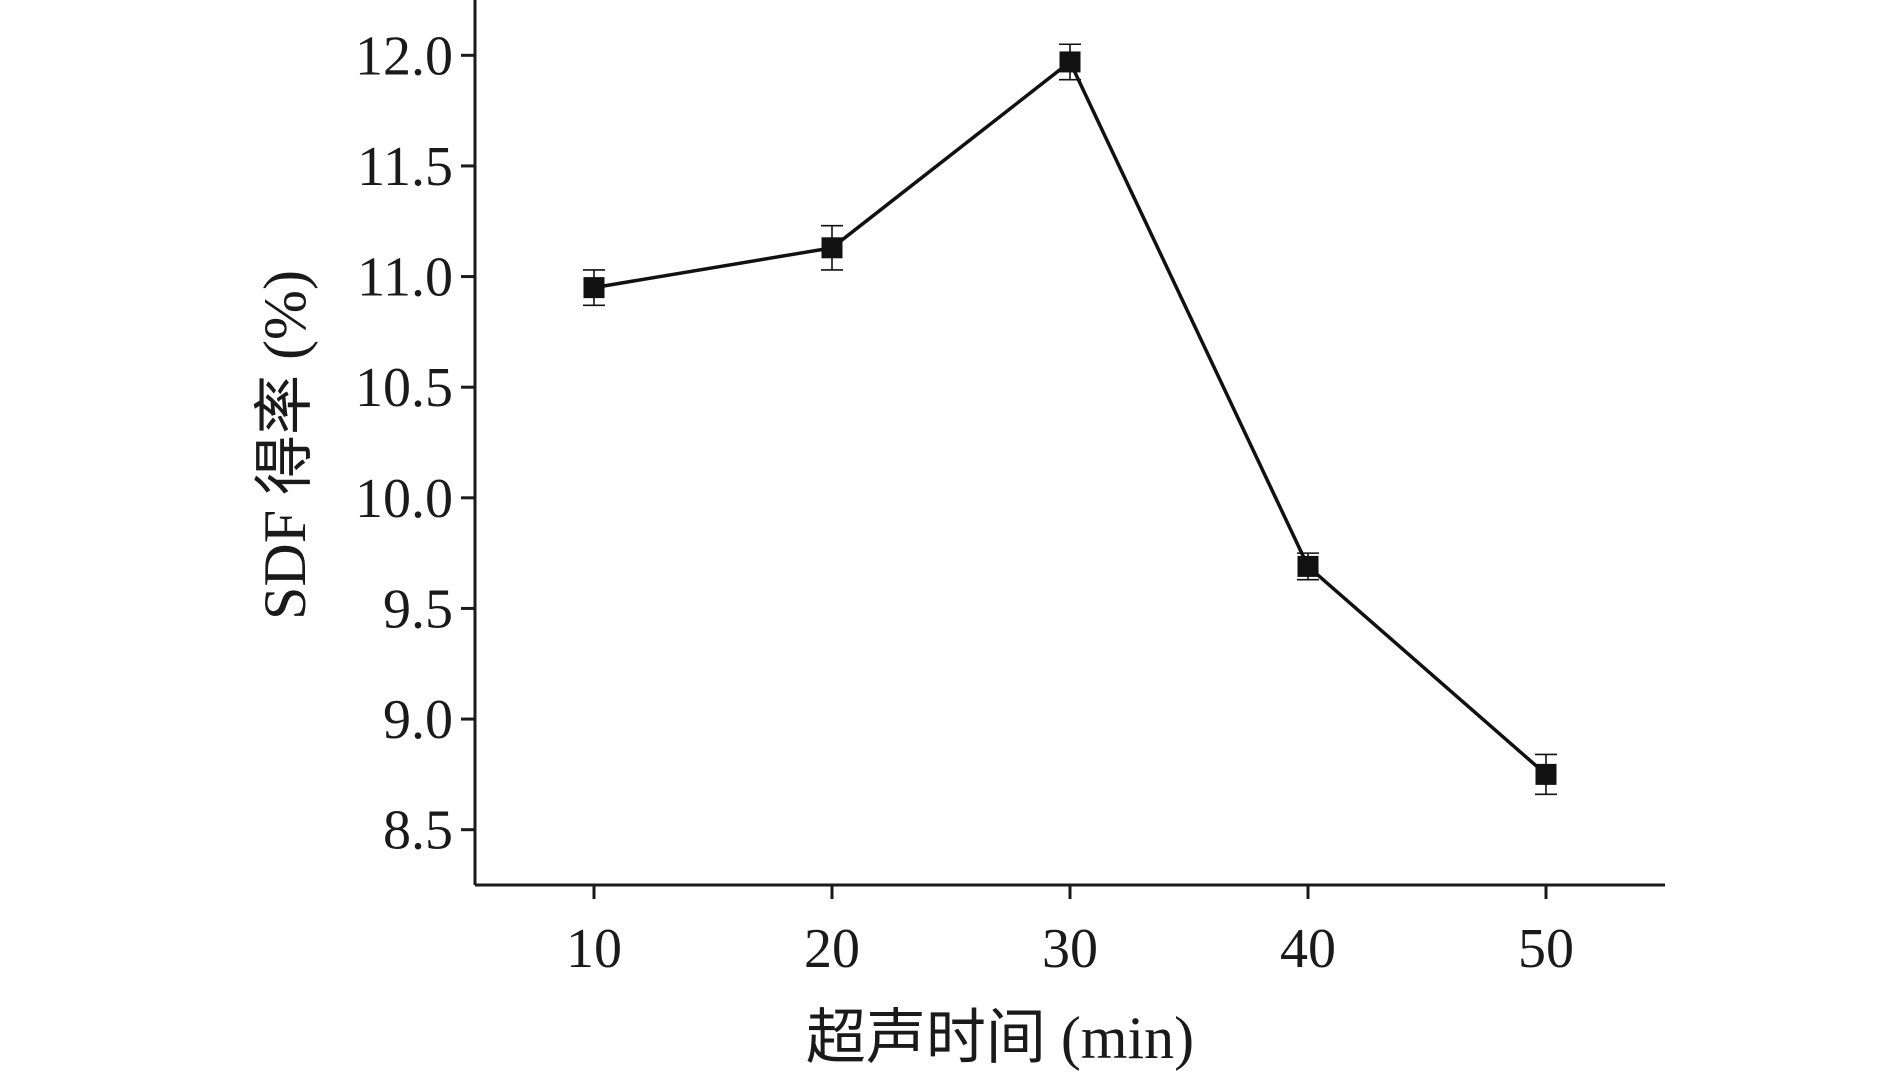 This screenshot has width=1890, height=1075. I want to click on x-tick-label: 40, so click(1308, 949).